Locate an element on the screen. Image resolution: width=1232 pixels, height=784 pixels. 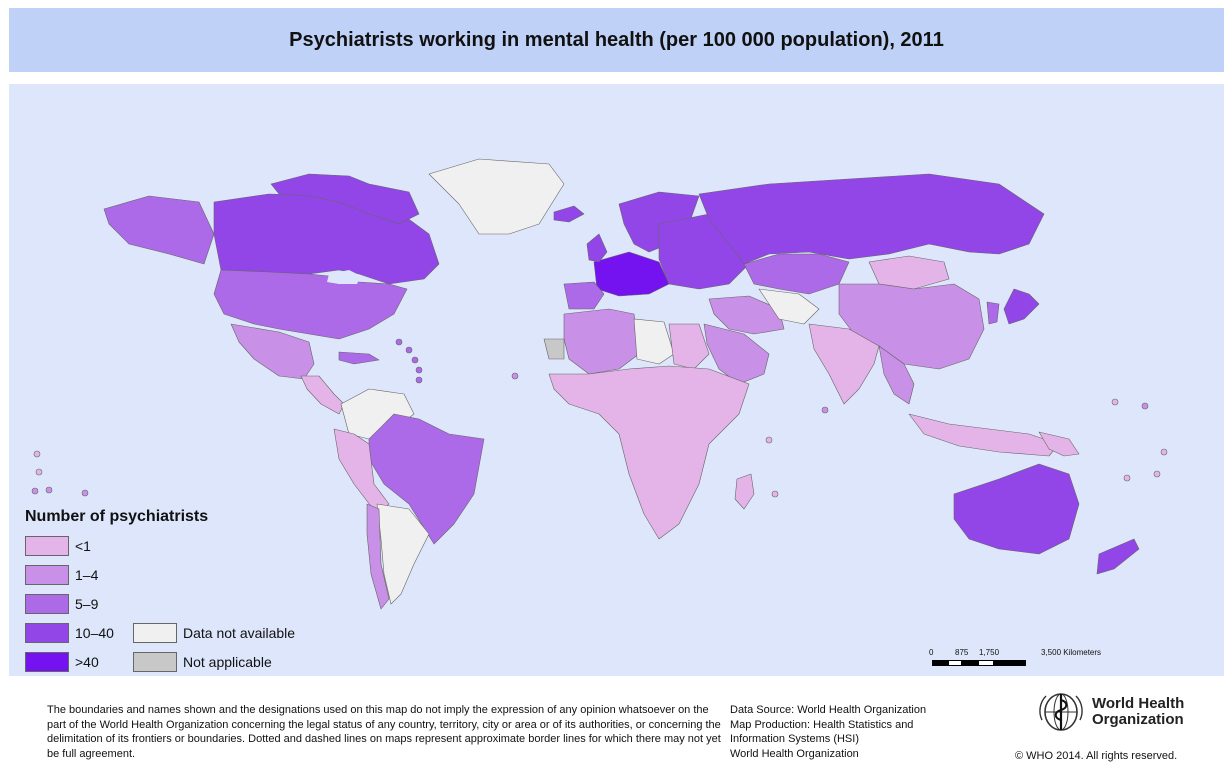
who-logo: World Health Organization is located at coordinates (1110, 712).